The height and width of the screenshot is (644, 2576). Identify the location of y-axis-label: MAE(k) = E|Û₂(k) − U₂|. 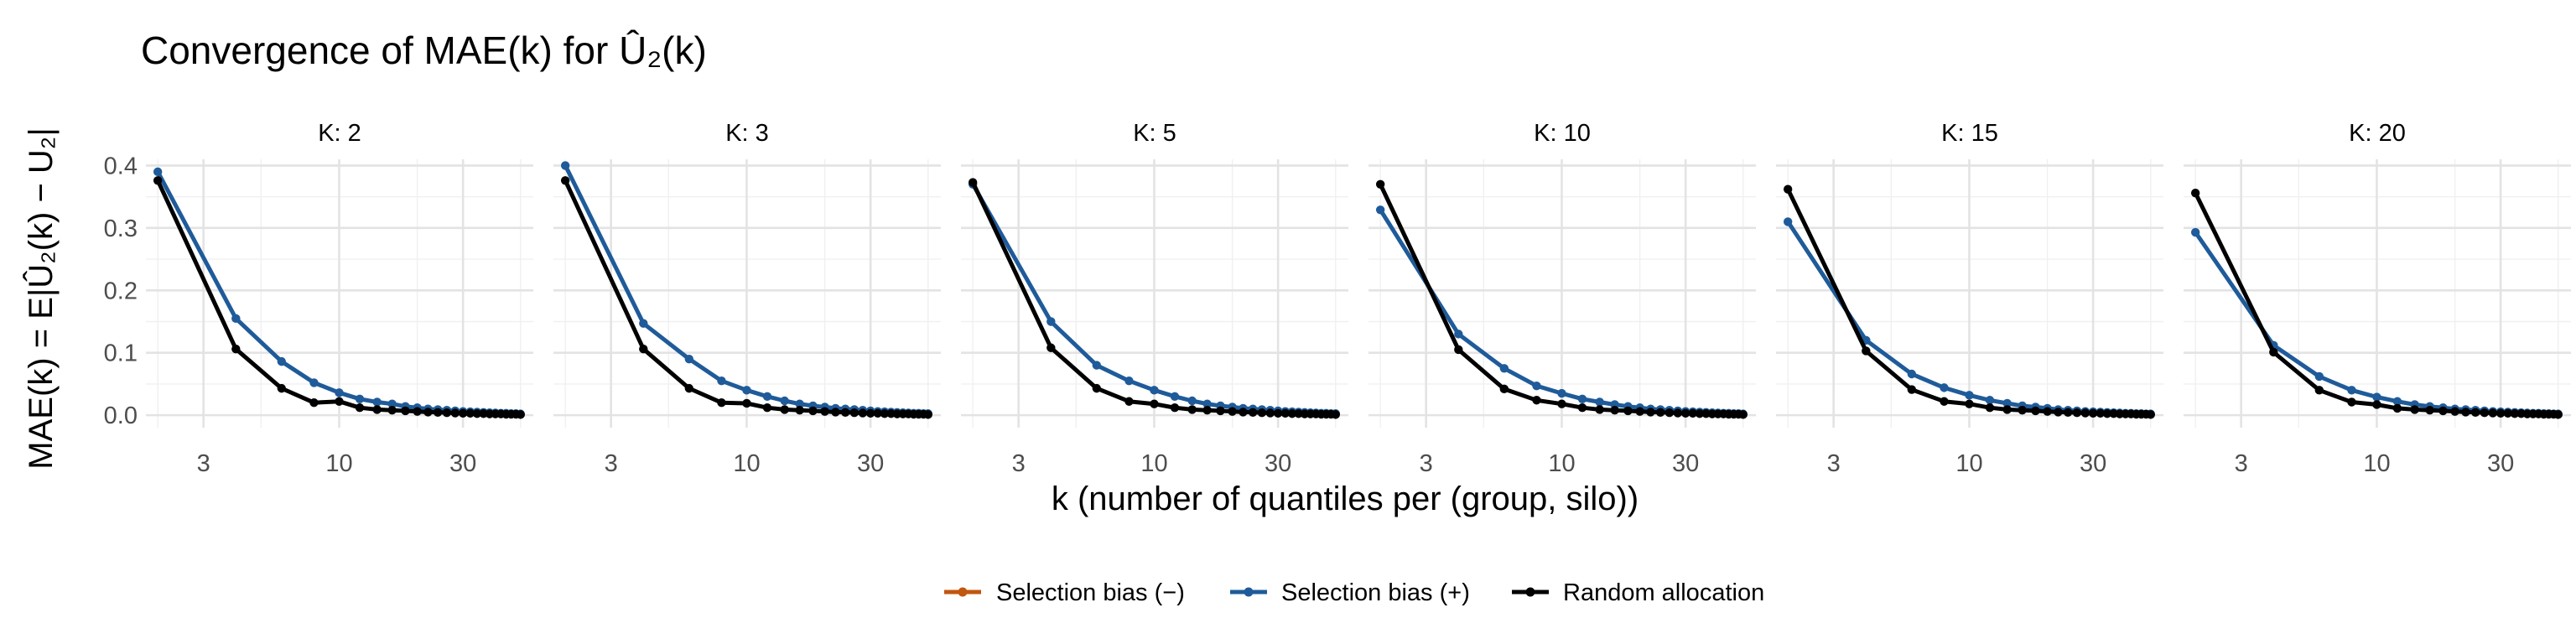
(41, 298).